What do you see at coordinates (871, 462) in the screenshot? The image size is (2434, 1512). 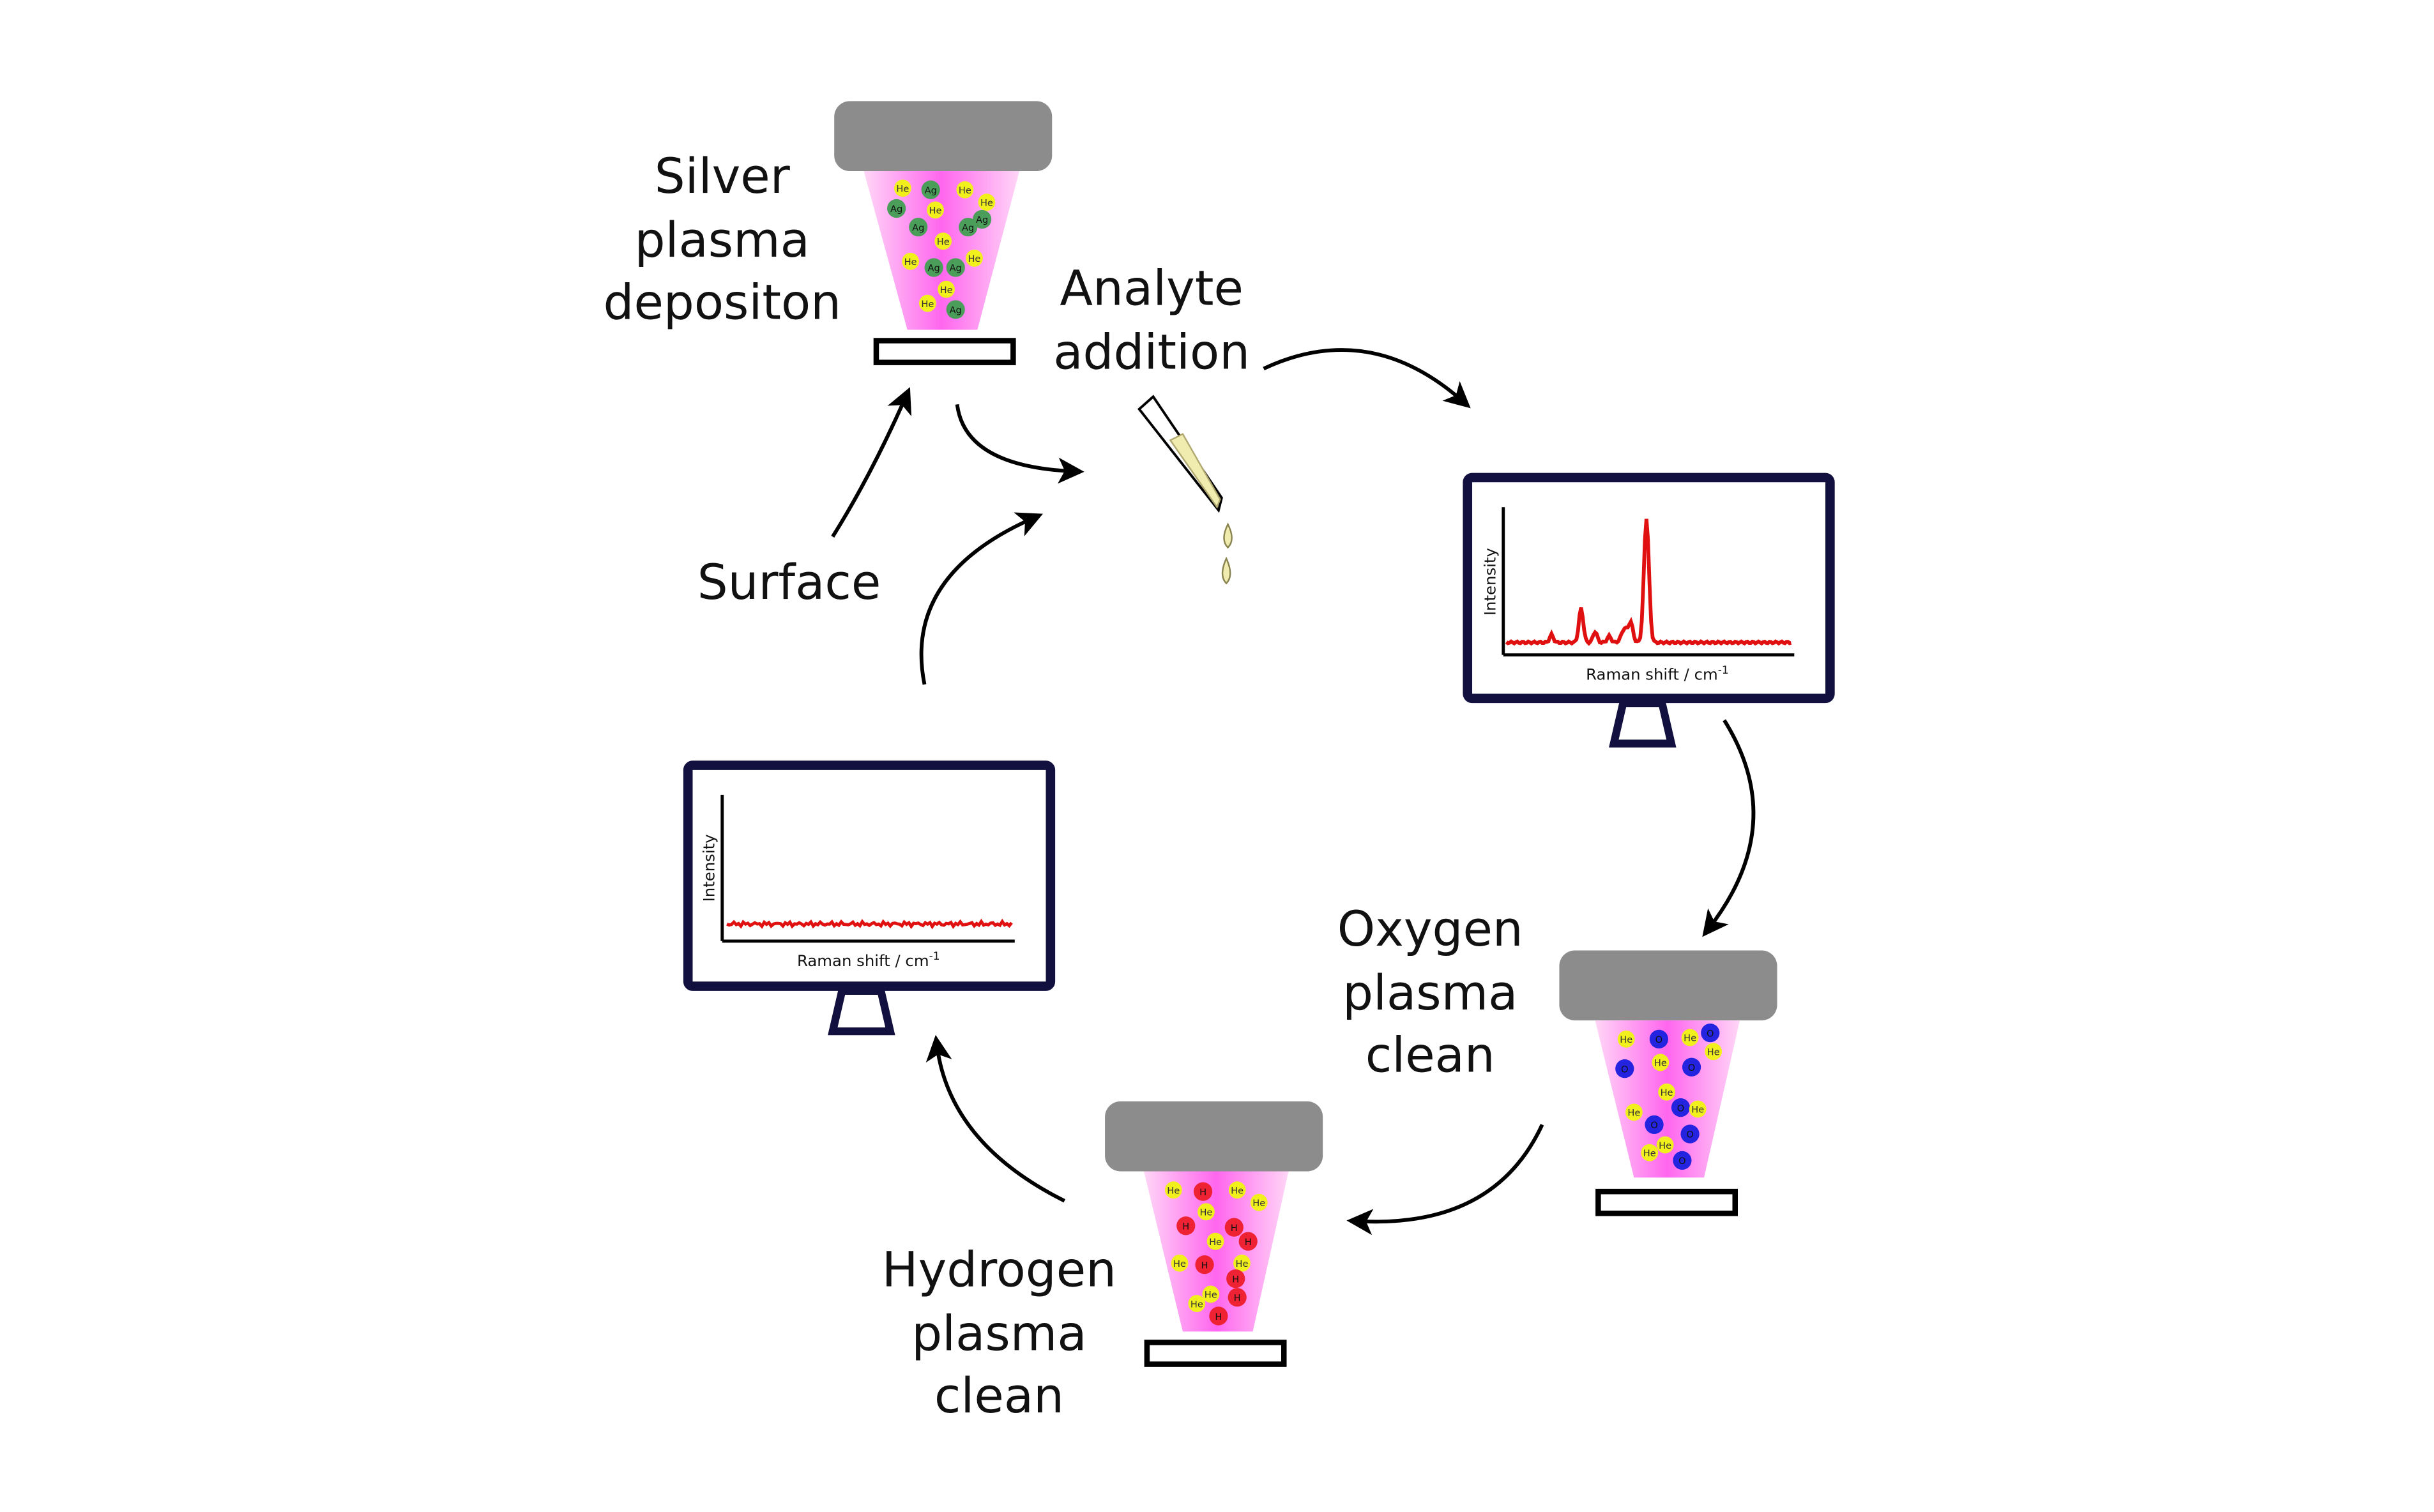 I see `arrow-surface-label` at bounding box center [871, 462].